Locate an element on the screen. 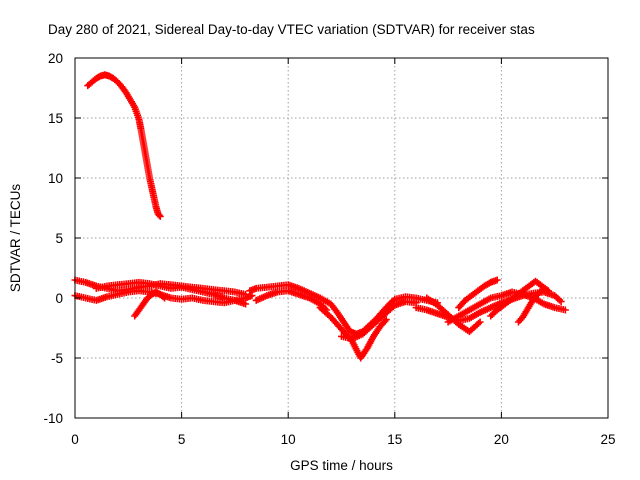 This screenshot has height=480, width=640. x-tick-label: 10 is located at coordinates (288, 439).